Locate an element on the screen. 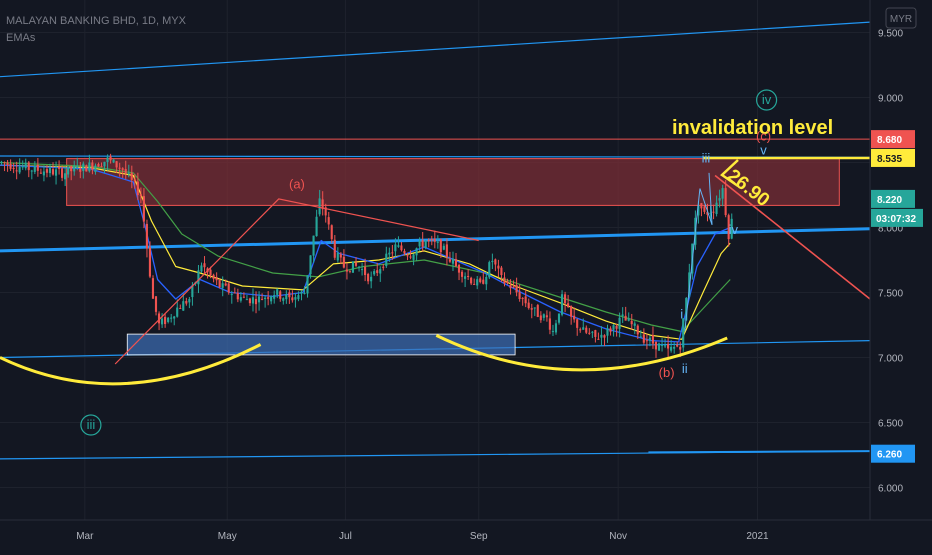 The width and height of the screenshot is (932, 555). y-tick-label: 9.000 is located at coordinates (890, 99).